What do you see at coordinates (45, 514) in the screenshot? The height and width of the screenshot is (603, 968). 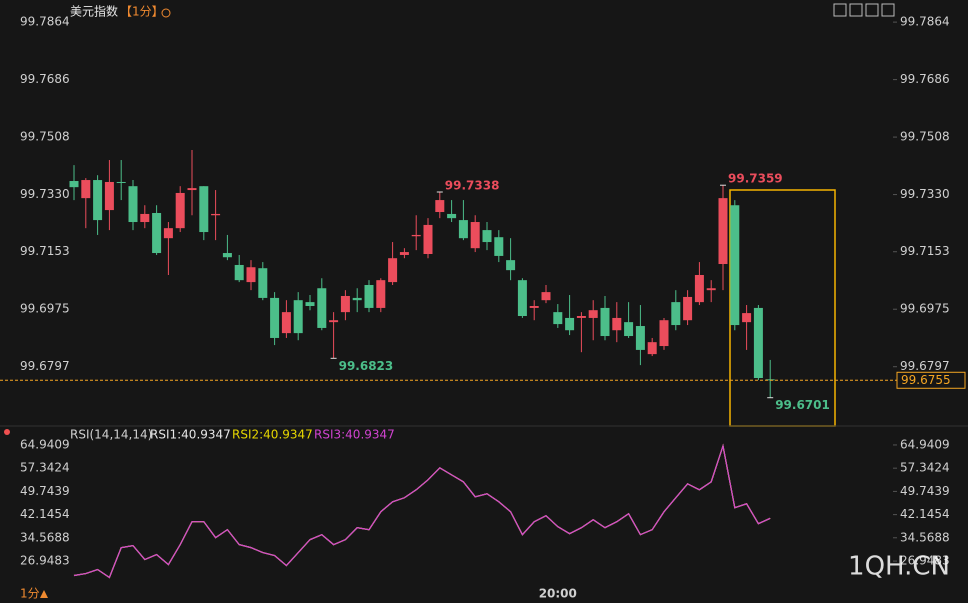 I see `y-tick-label: 42.1454` at bounding box center [45, 514].